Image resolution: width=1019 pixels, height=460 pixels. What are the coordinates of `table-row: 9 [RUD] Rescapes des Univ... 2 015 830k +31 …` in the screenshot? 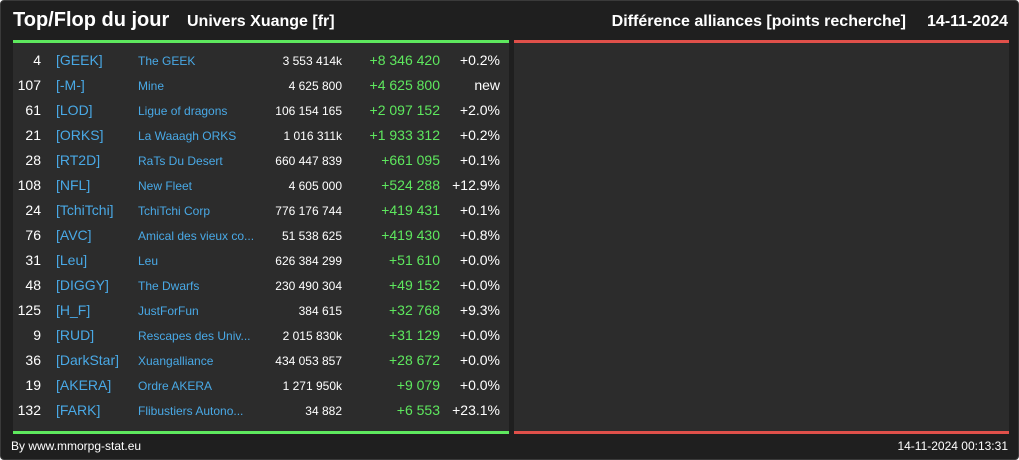 It's located at (256, 335).